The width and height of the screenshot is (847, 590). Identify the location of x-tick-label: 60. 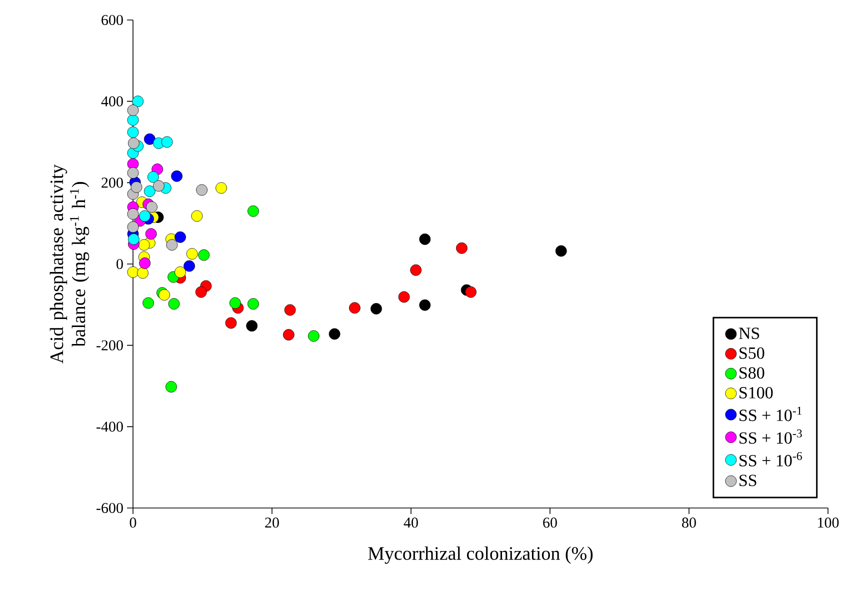
(550, 523).